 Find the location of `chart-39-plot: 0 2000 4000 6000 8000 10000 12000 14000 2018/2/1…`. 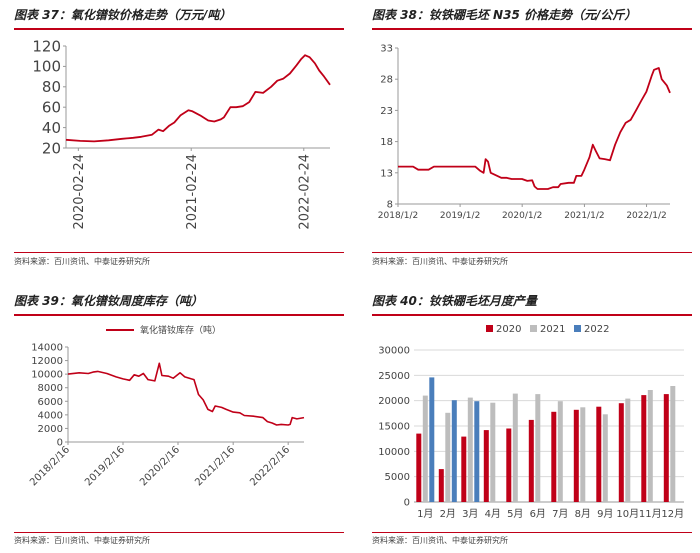

chart-39-plot: 0 2000 4000 6000 8000 10000 12000 14000 2018/2/1… is located at coordinates (166, 406).